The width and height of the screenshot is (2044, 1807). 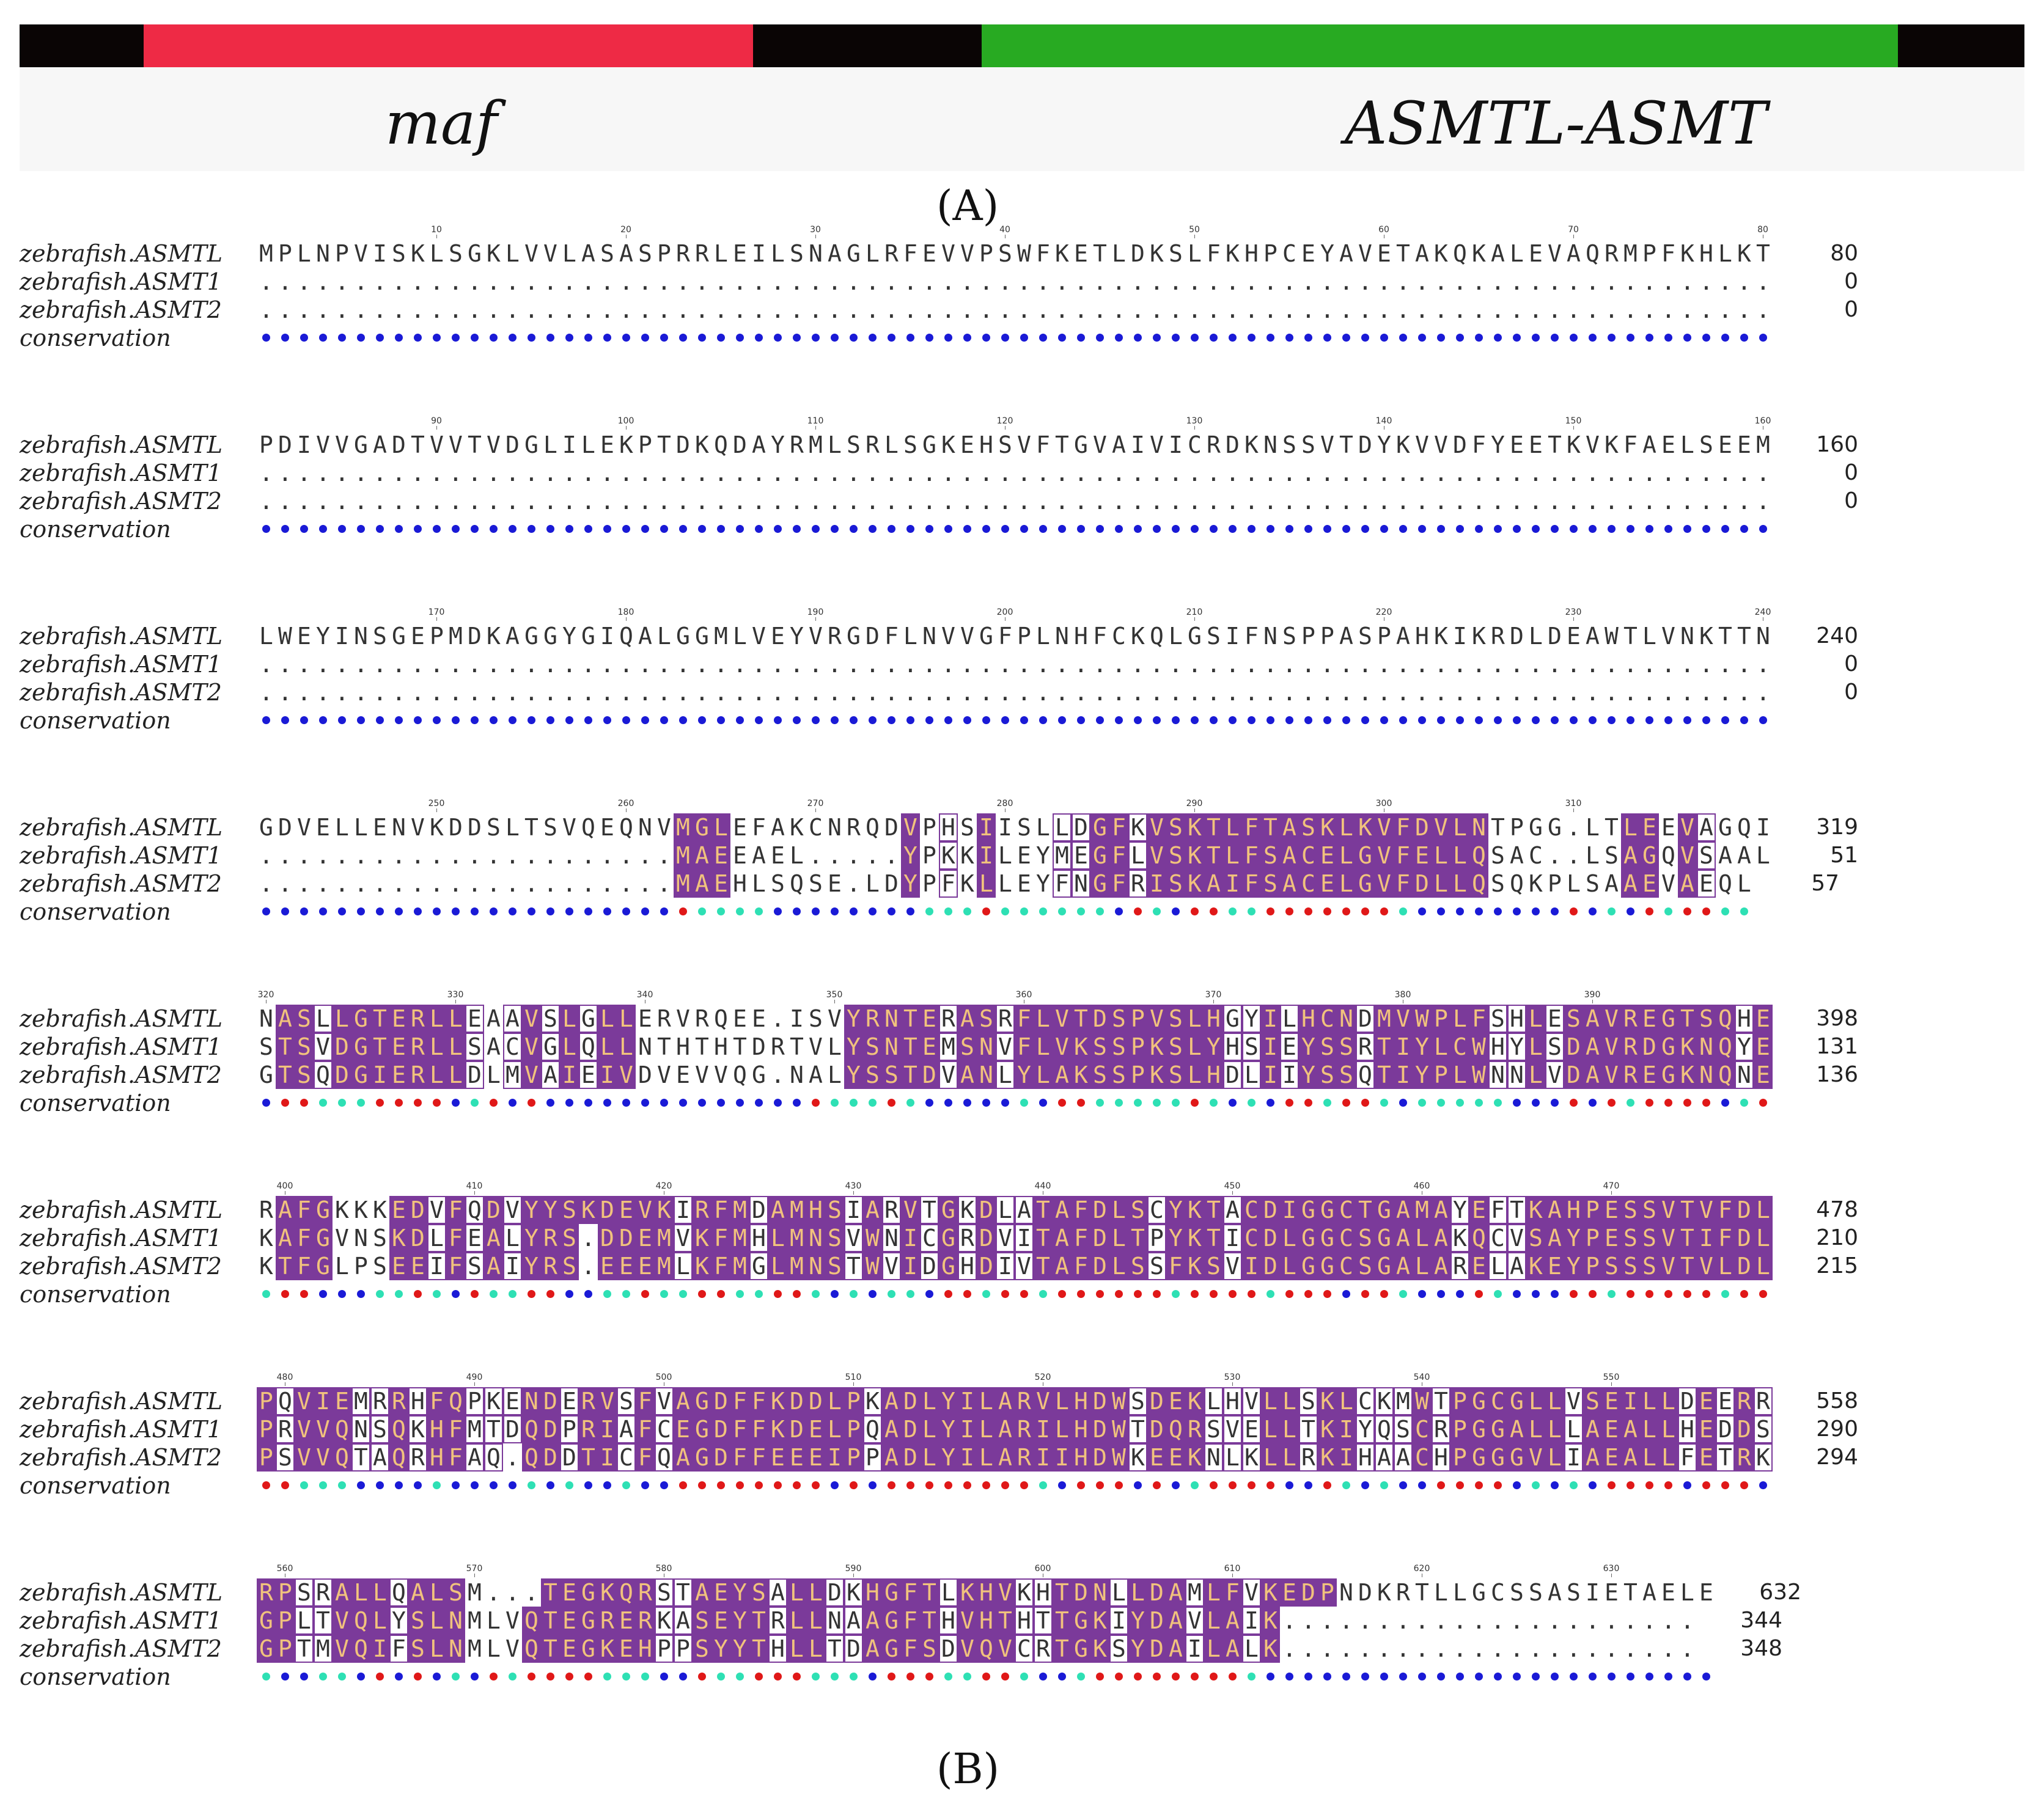 I want to click on residue: Q, so click(x=1725, y=1075).